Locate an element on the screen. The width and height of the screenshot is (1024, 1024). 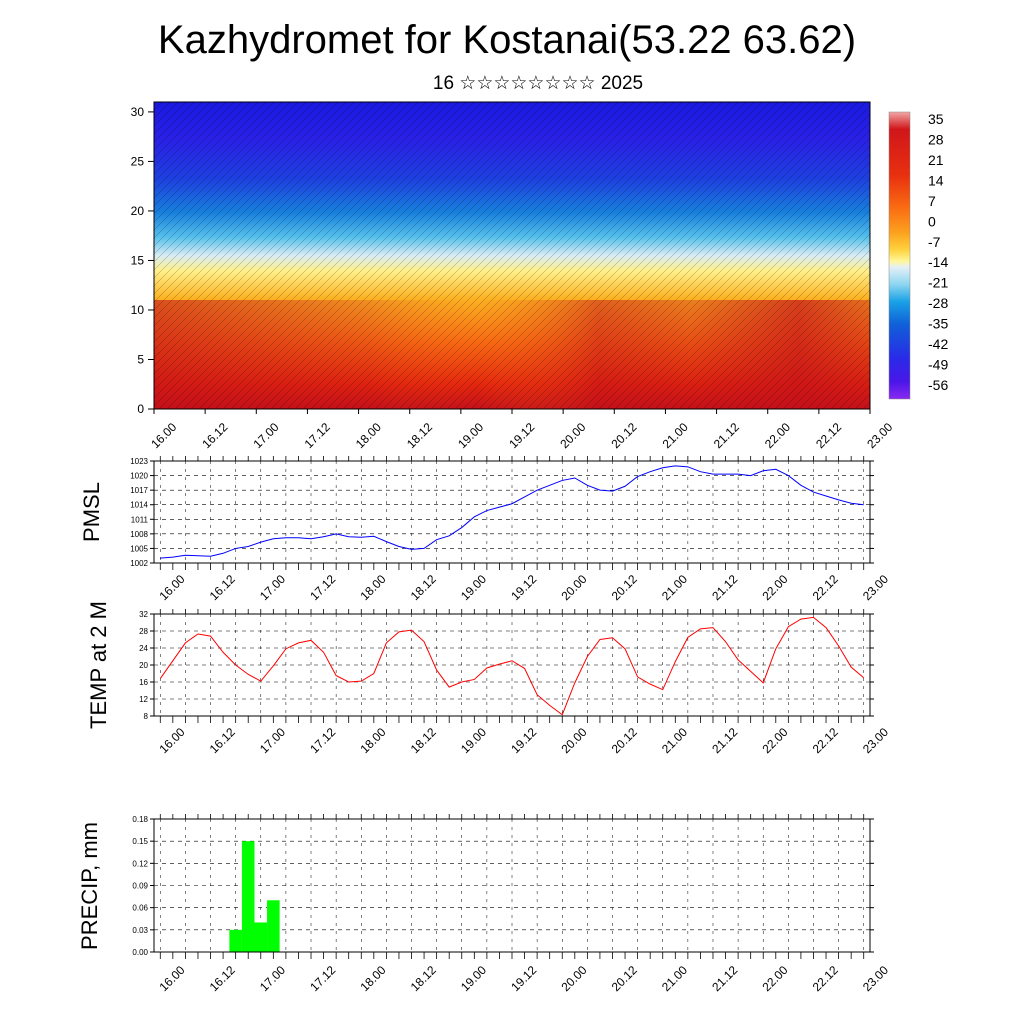
precip-y-axis: 0.18 0.15 0.12 0.09 0.06 0.03 0.00 is located at coordinates (503, 886).